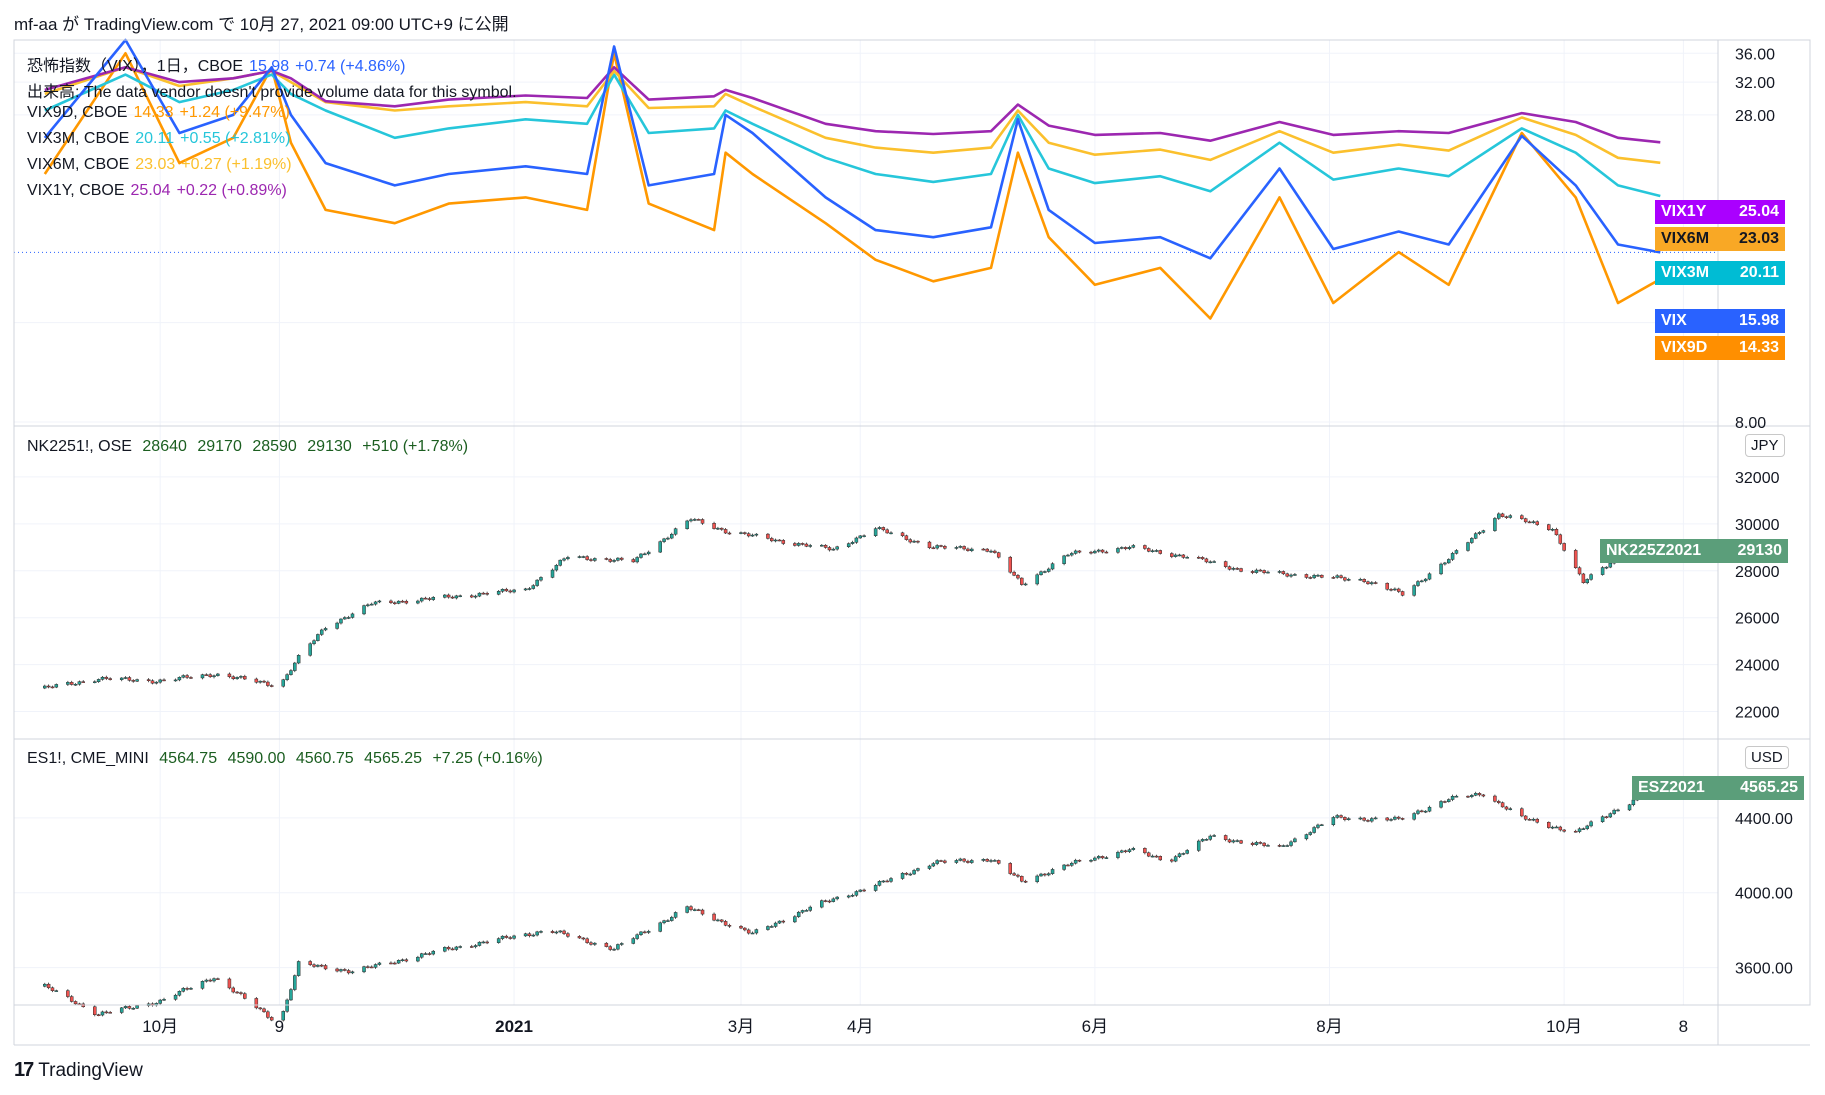 This screenshot has width=1825, height=1095. What do you see at coordinates (1720, 348) in the screenshot?
I see `price-tag-vix9d: VIX9D 14.33` at bounding box center [1720, 348].